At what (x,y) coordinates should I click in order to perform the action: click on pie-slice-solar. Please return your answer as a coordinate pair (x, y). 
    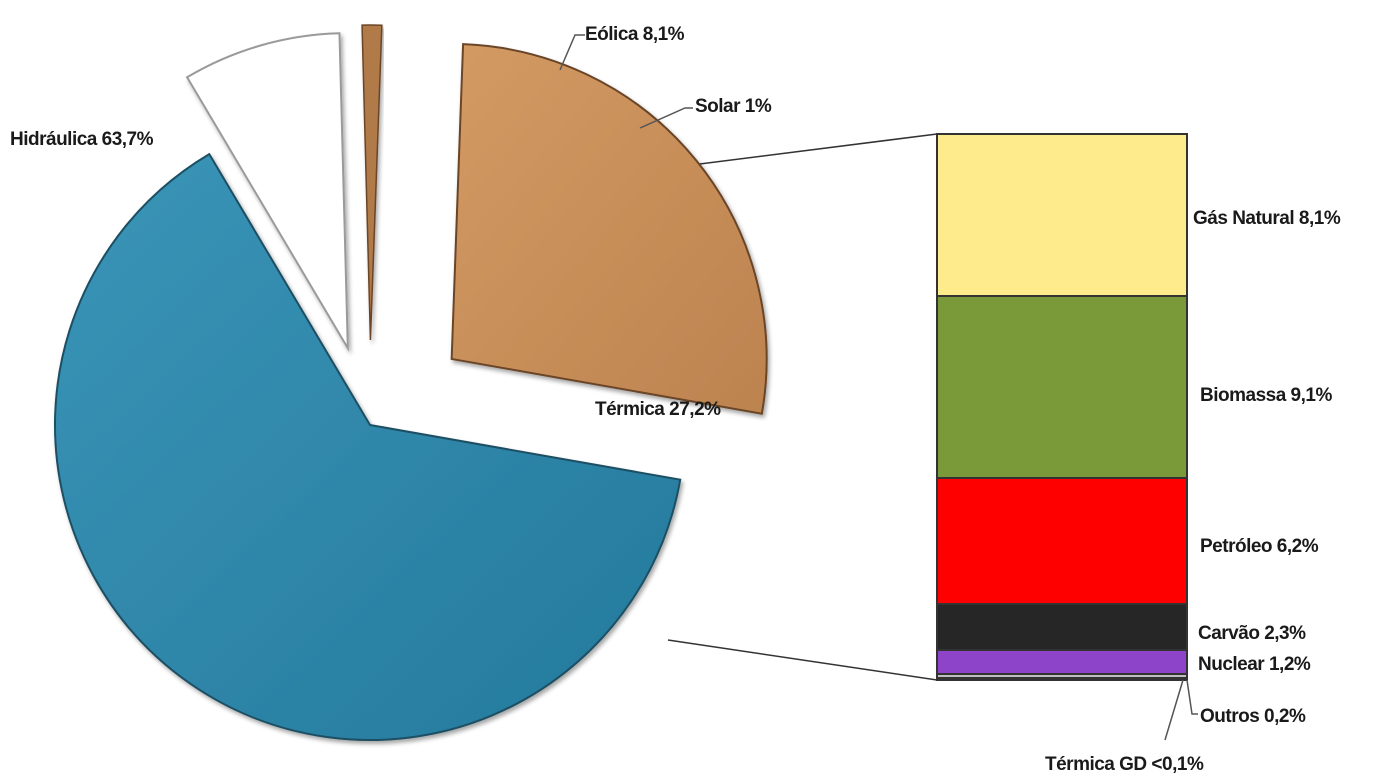
    Looking at the image, I should click on (372, 182).